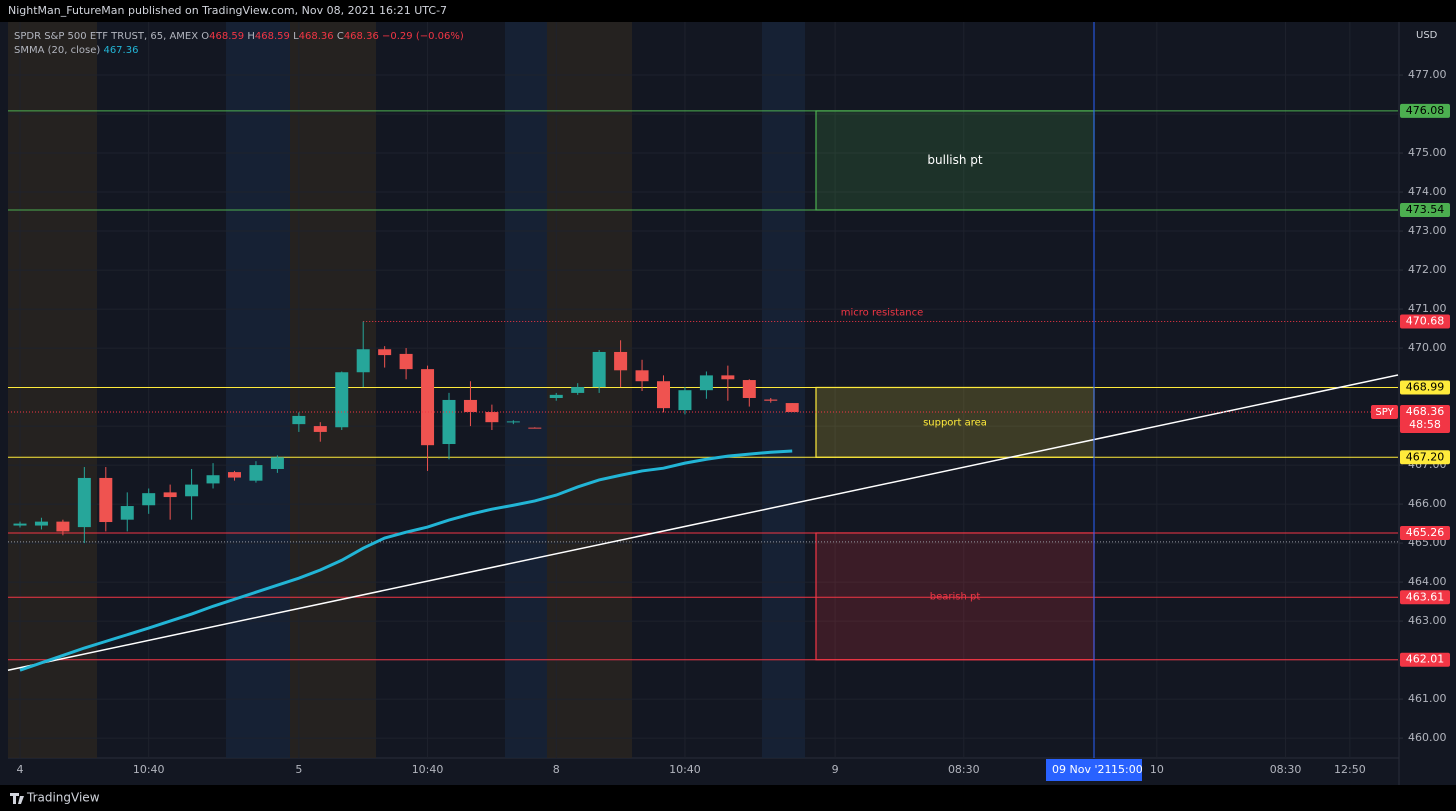 The image size is (1456, 811). I want to click on ohlc-value: 468.36, so click(361, 36).